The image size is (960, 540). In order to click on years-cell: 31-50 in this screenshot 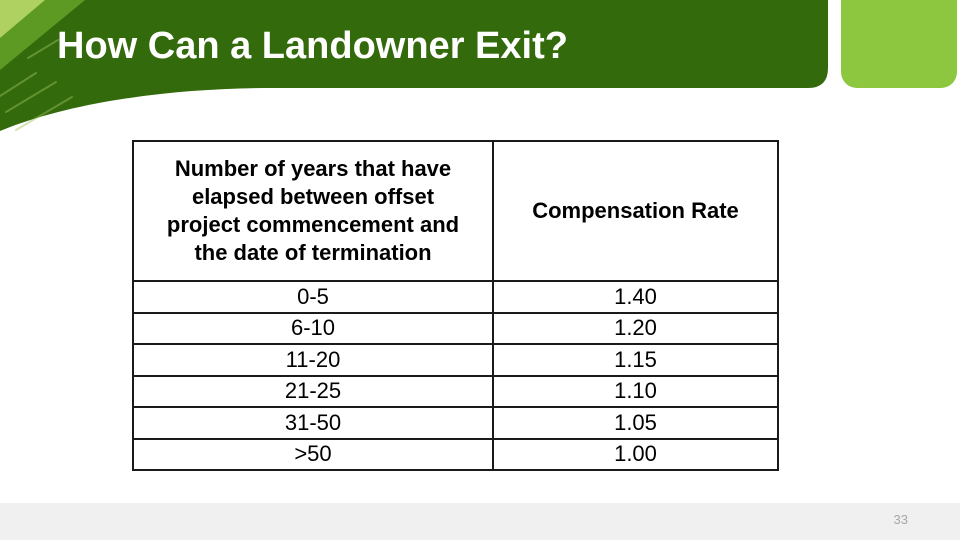, I will do `click(313, 423)`.